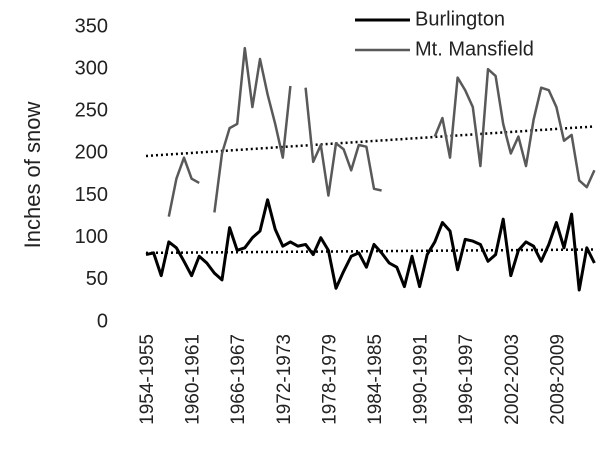 The height and width of the screenshot is (466, 606). I want to click on y-tick-label: 150, so click(91, 195).